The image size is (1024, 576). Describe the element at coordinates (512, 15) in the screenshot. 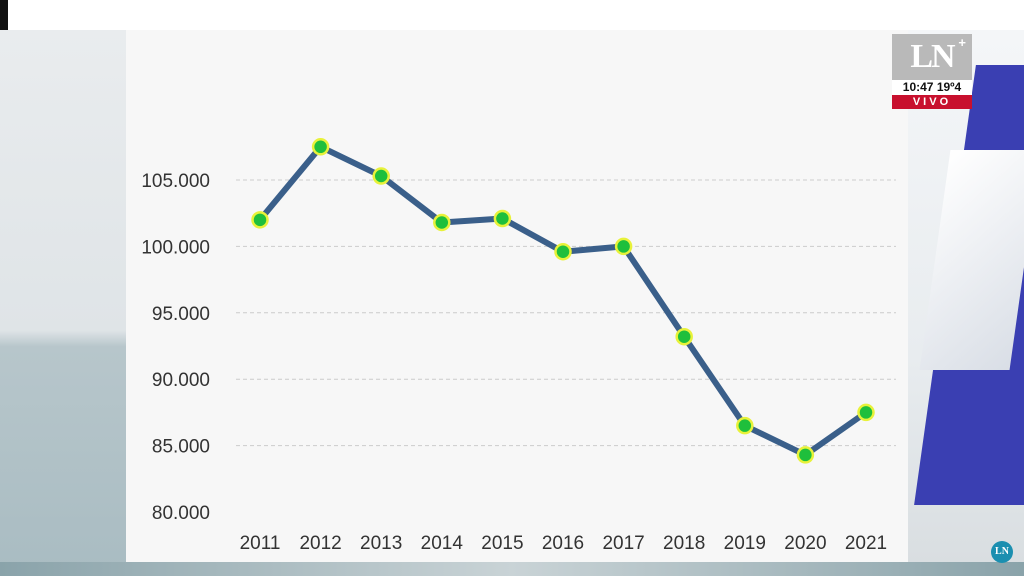

I see `top-bar` at that location.